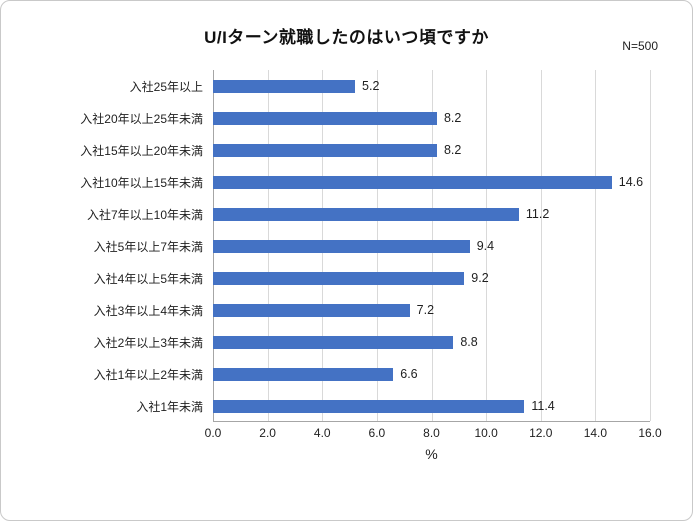 The height and width of the screenshot is (521, 693). What do you see at coordinates (166, 86) in the screenshot?
I see `category-label: 入社25年以上` at bounding box center [166, 86].